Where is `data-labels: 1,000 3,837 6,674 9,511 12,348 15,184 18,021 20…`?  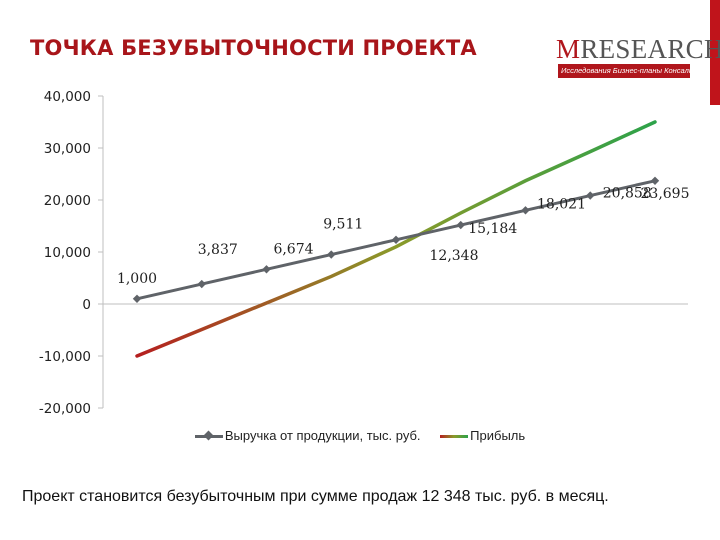
data-labels: 1,000 3,837 6,674 9,511 12,348 15,184 18,021 20… is located at coordinates (403, 236).